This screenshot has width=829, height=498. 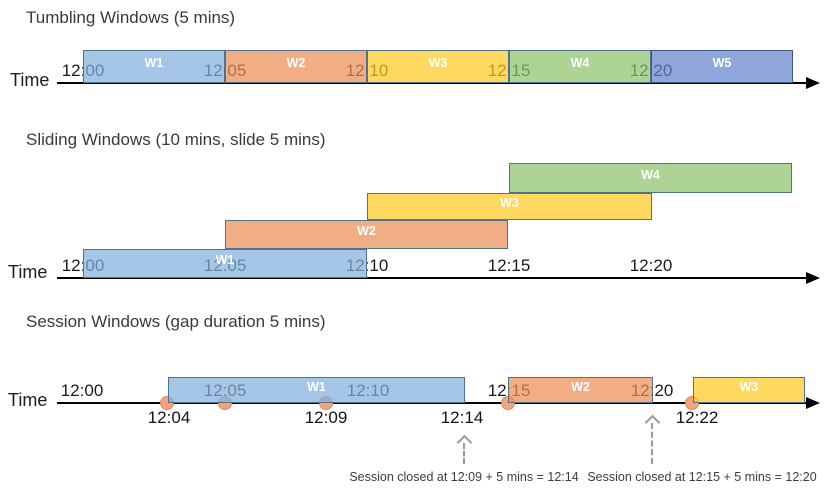 What do you see at coordinates (326, 417) in the screenshot?
I see `event-time-label: 12:09` at bounding box center [326, 417].